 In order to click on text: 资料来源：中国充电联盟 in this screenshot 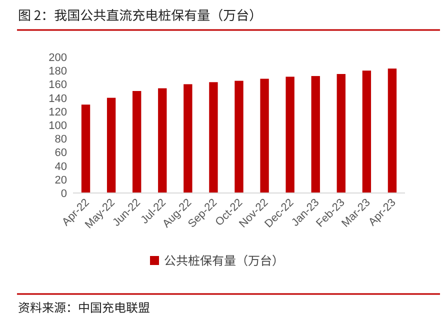, I will do `click(84, 307)`.